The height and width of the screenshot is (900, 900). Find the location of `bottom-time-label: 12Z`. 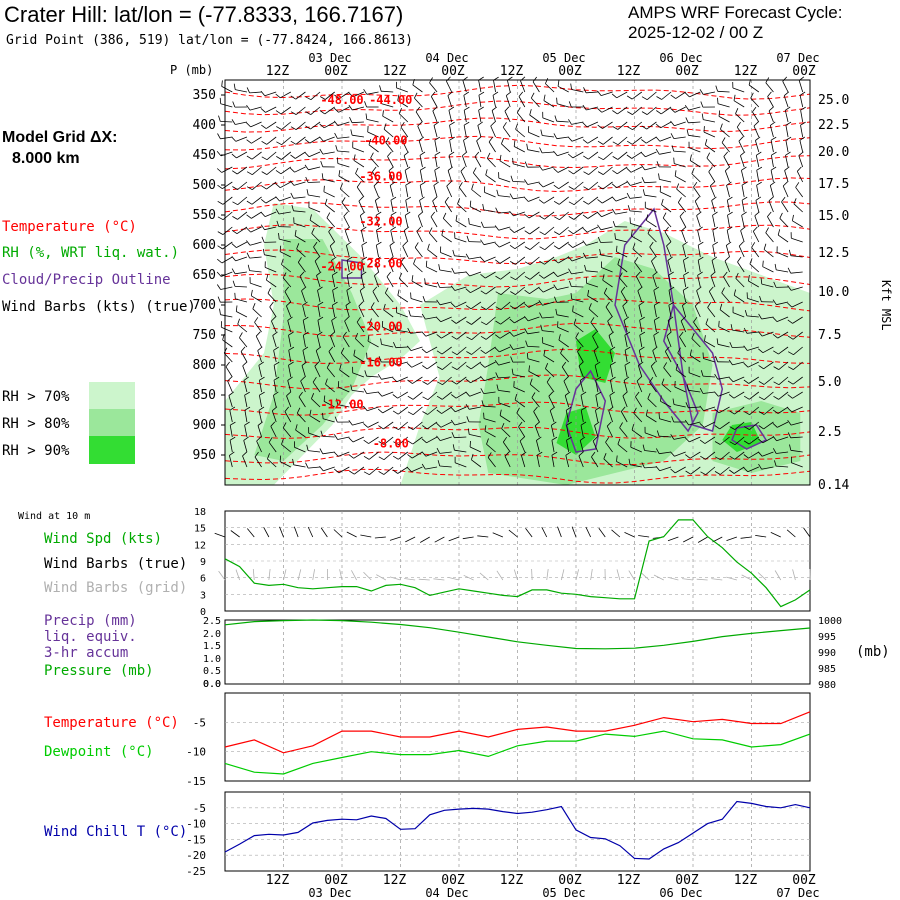

bottom-time-label: 12Z is located at coordinates (278, 880).